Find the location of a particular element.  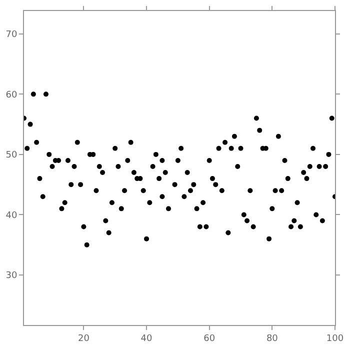

x-tick-label: 100 is located at coordinates (335, 339).